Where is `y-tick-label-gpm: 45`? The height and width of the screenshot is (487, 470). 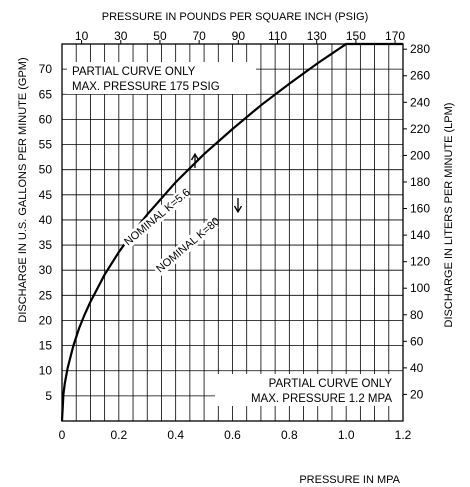
y-tick-label-gpm: 45 is located at coordinates (46, 195).